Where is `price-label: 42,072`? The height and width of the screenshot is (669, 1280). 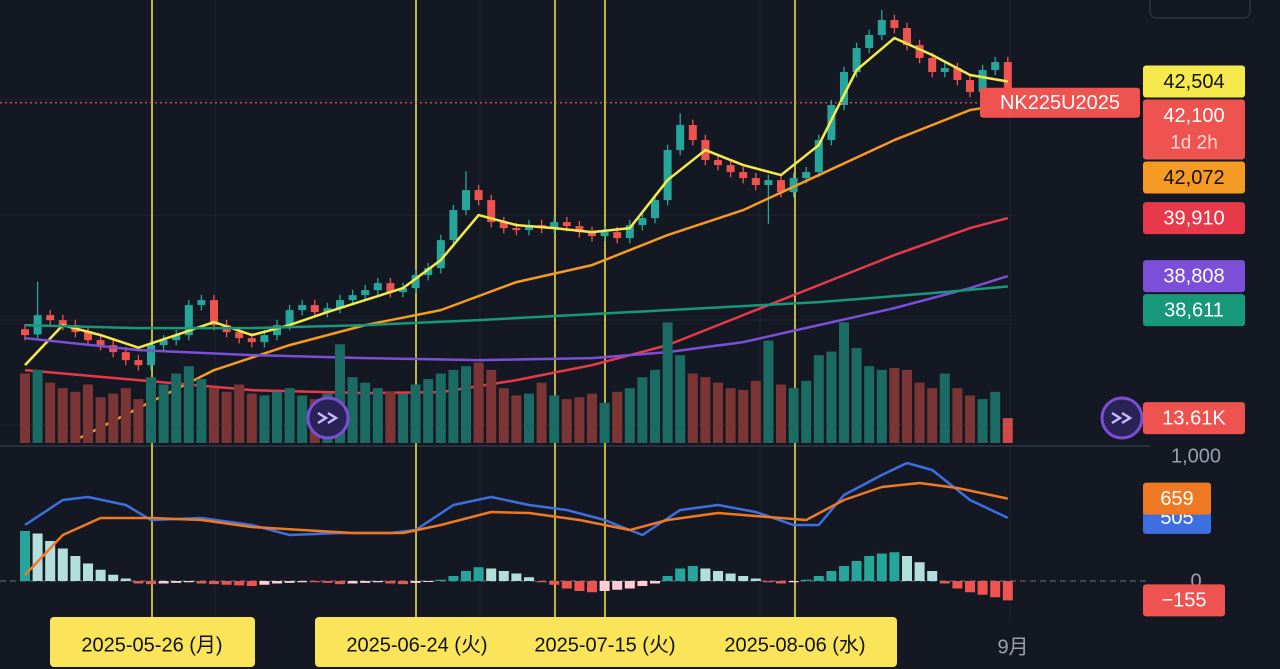 price-label: 42,072 is located at coordinates (1193, 178).